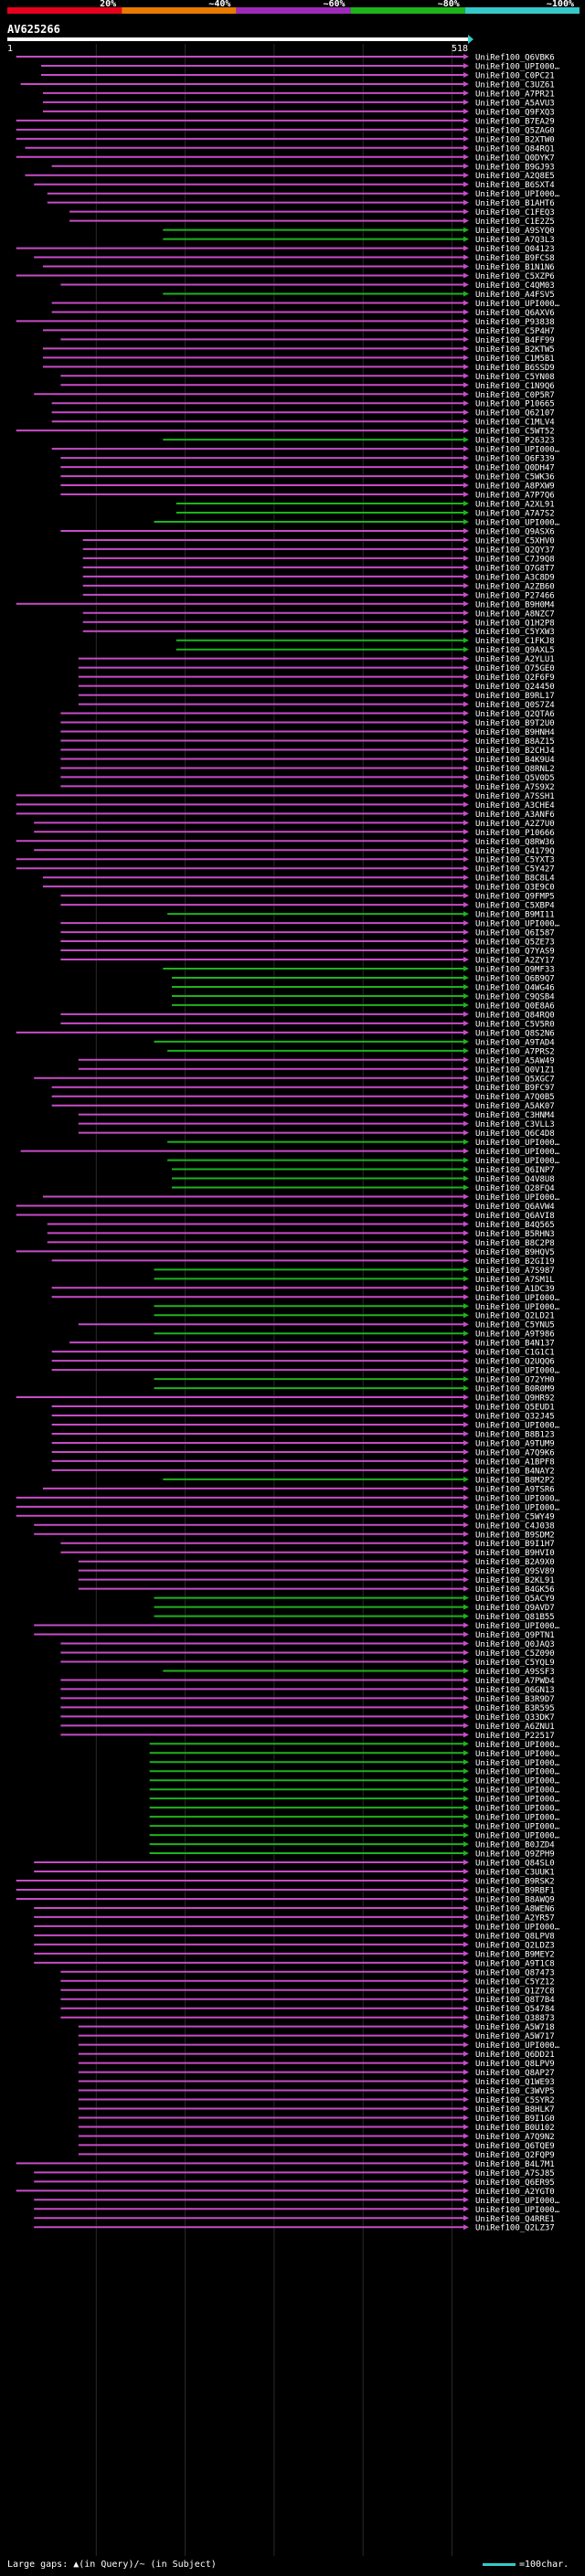  I want to click on hit-label: UniRef100_C9QSB4, so click(515, 997).